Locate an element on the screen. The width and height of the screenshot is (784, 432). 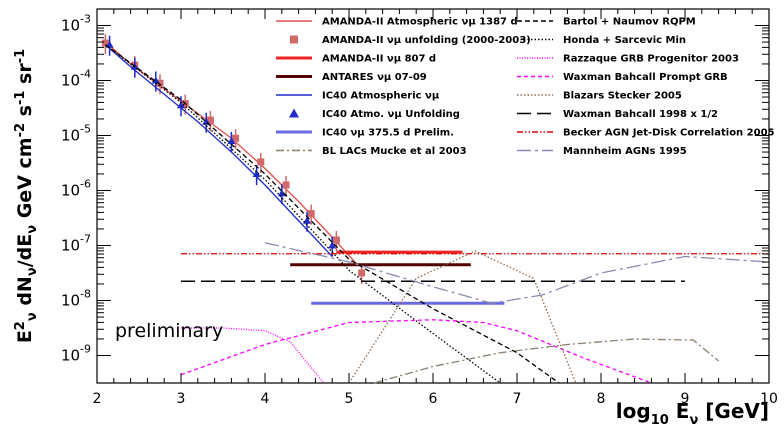
series-5-curve is located at coordinates (218, 150).